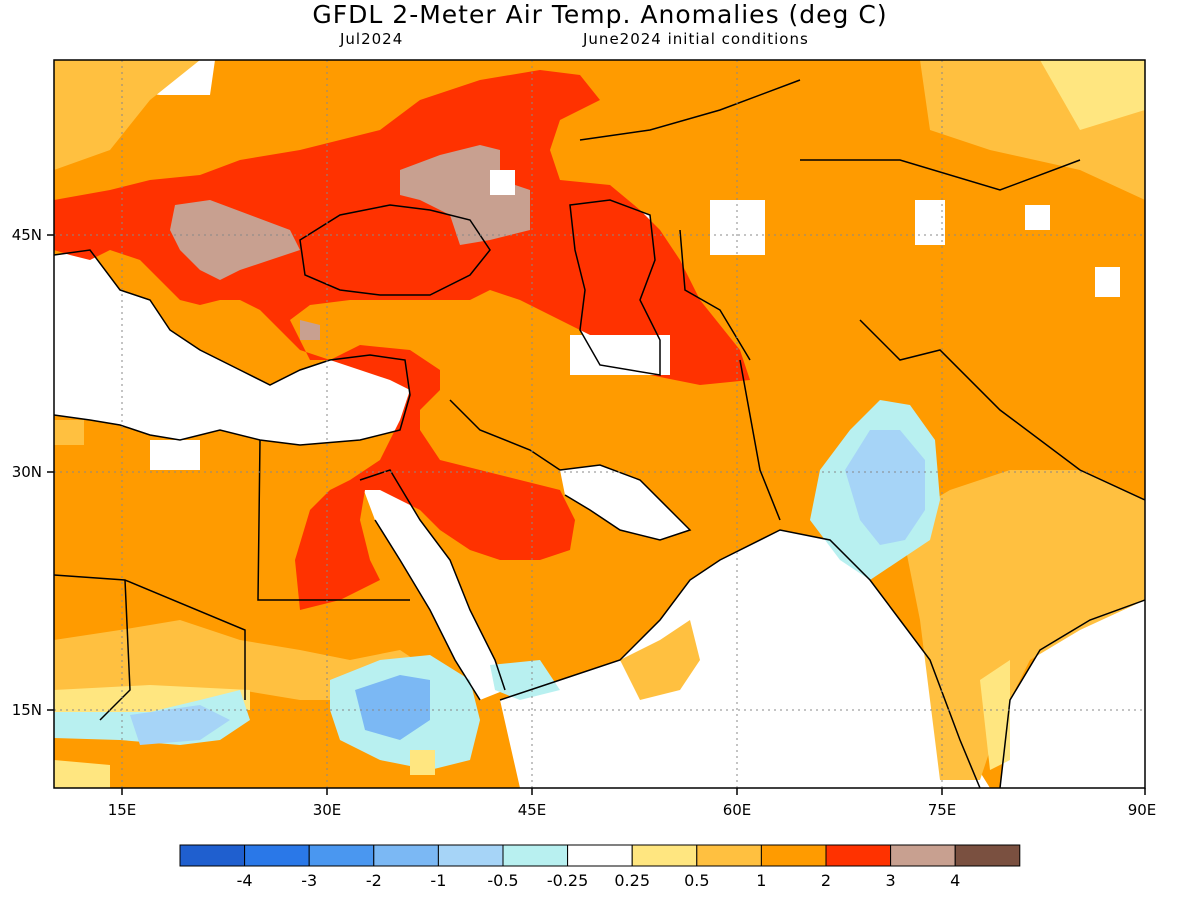 The image size is (1200, 900). Describe the element at coordinates (600, 14) in the screenshot. I see `map-title: GFDL 2-Meter Air Temp. Anomalies (deg C)` at that location.